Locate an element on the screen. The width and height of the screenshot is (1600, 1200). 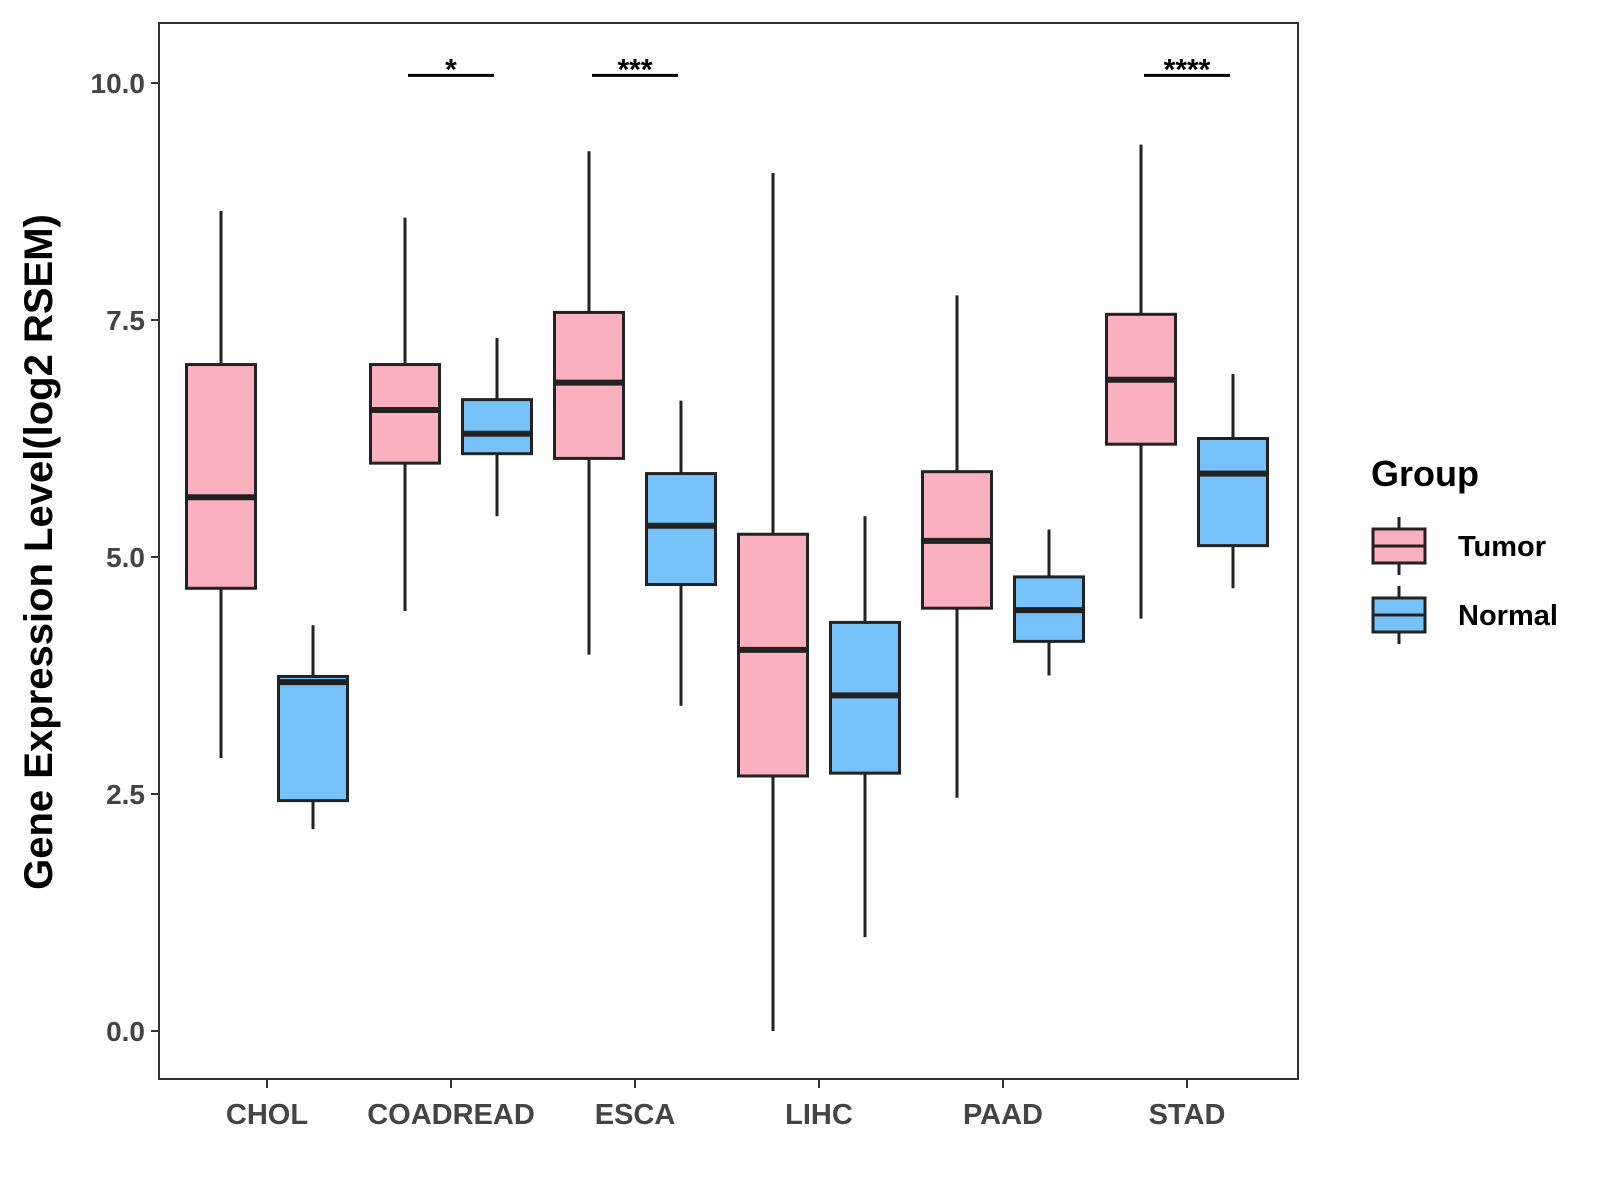
box-tumor-chol is located at coordinates (221, 484).